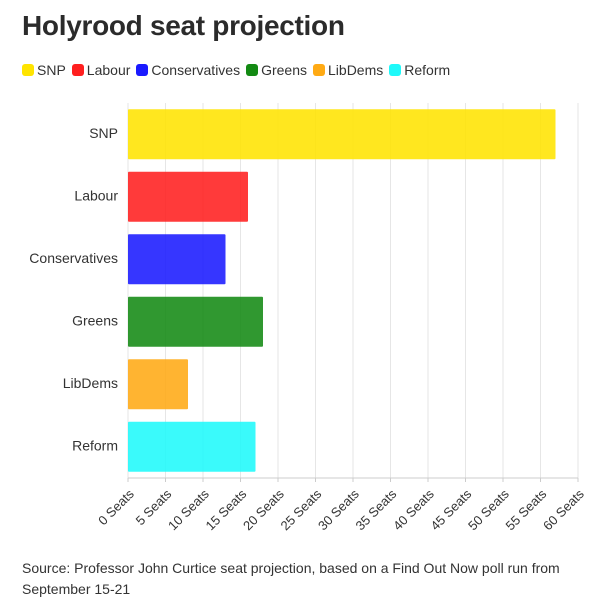  What do you see at coordinates (116, 507) in the screenshot?
I see `x-tick-label: 0 Seats` at bounding box center [116, 507].